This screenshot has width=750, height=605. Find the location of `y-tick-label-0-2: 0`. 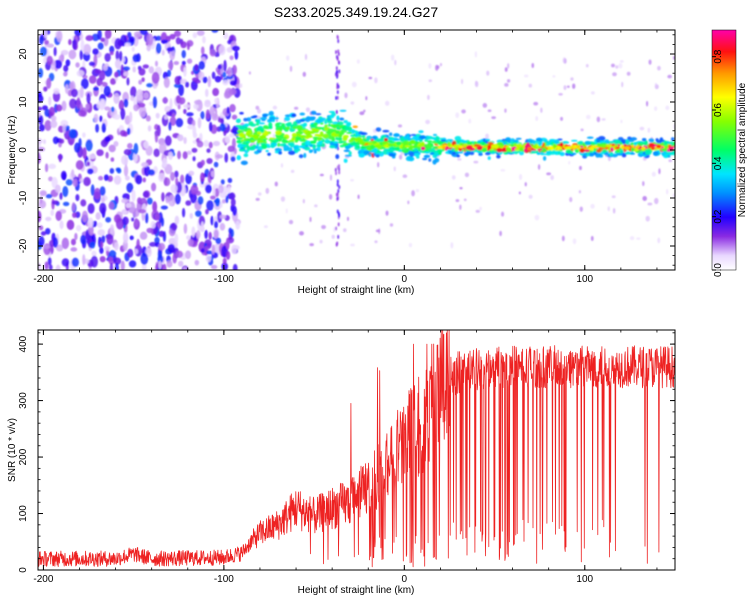

y-tick-label-0-2: 0 is located at coordinates (23, 150).